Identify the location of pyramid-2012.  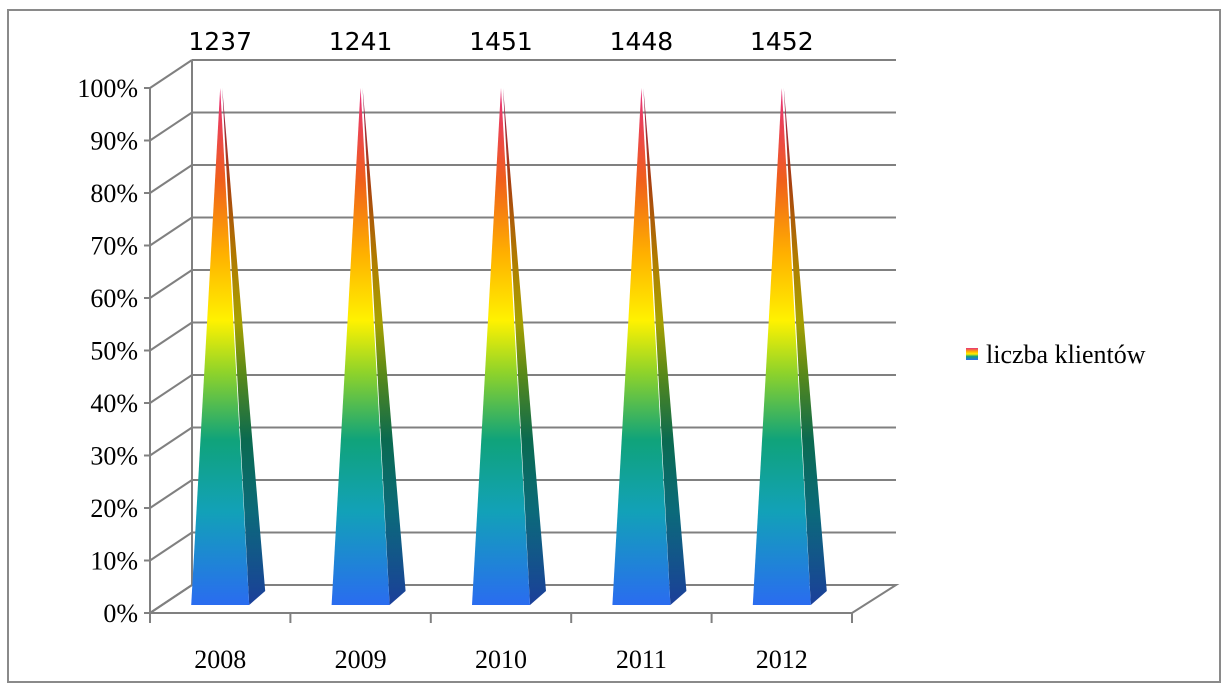
(789, 346).